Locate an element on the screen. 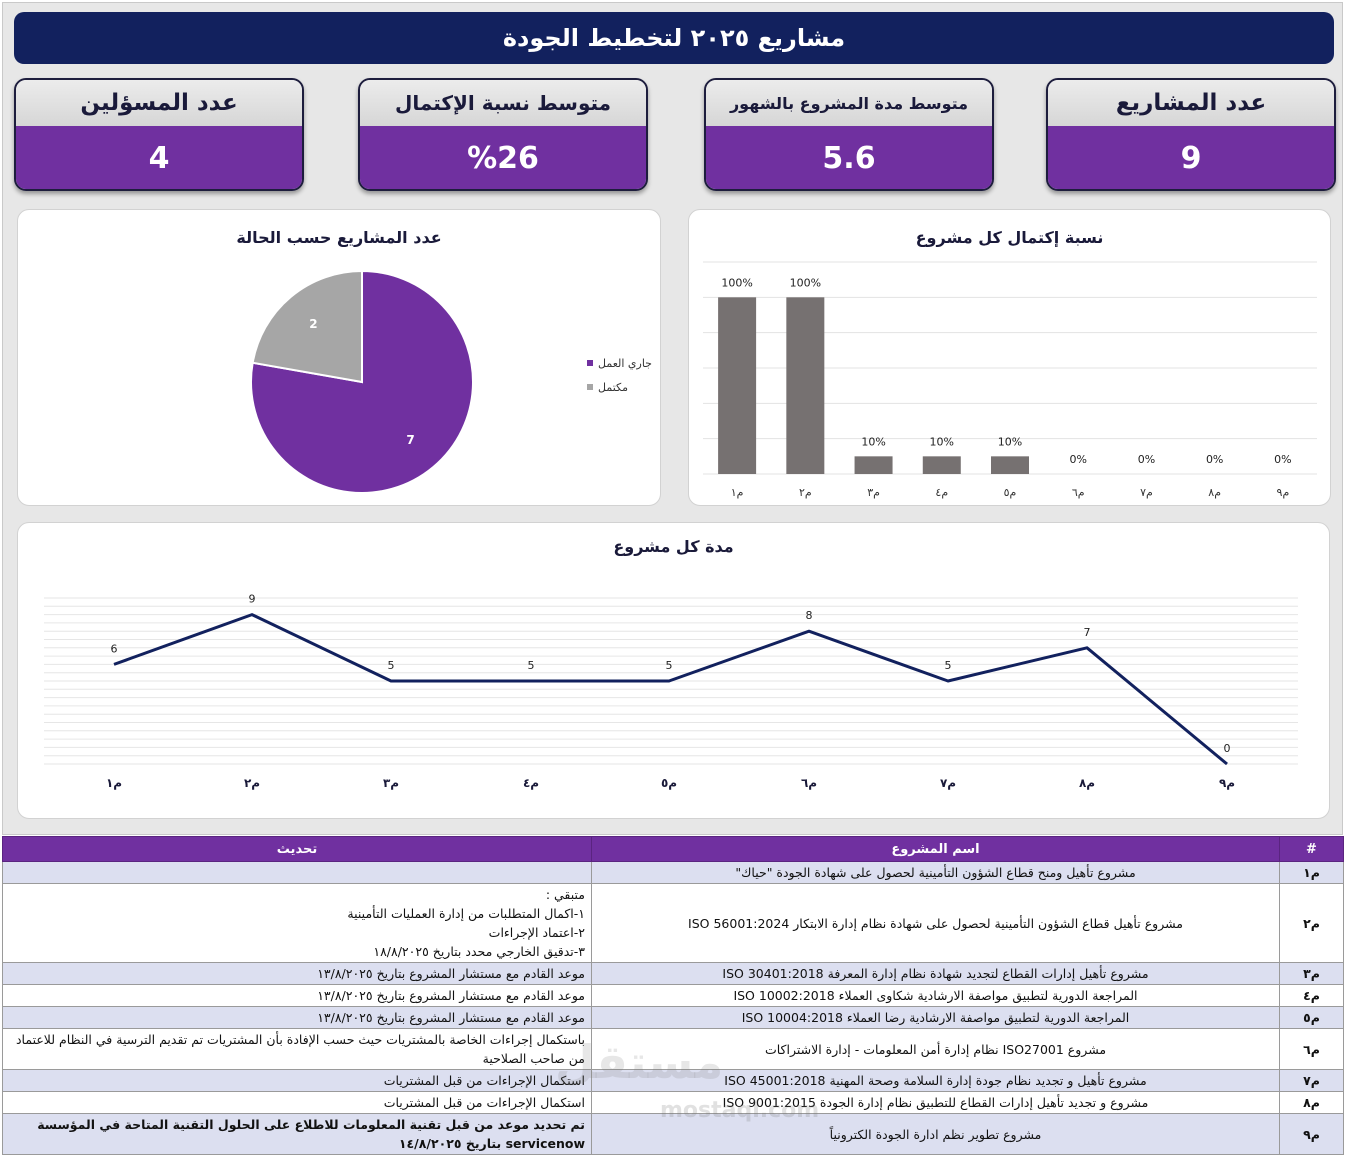  bar-category-label: م٥ is located at coordinates (1010, 492).